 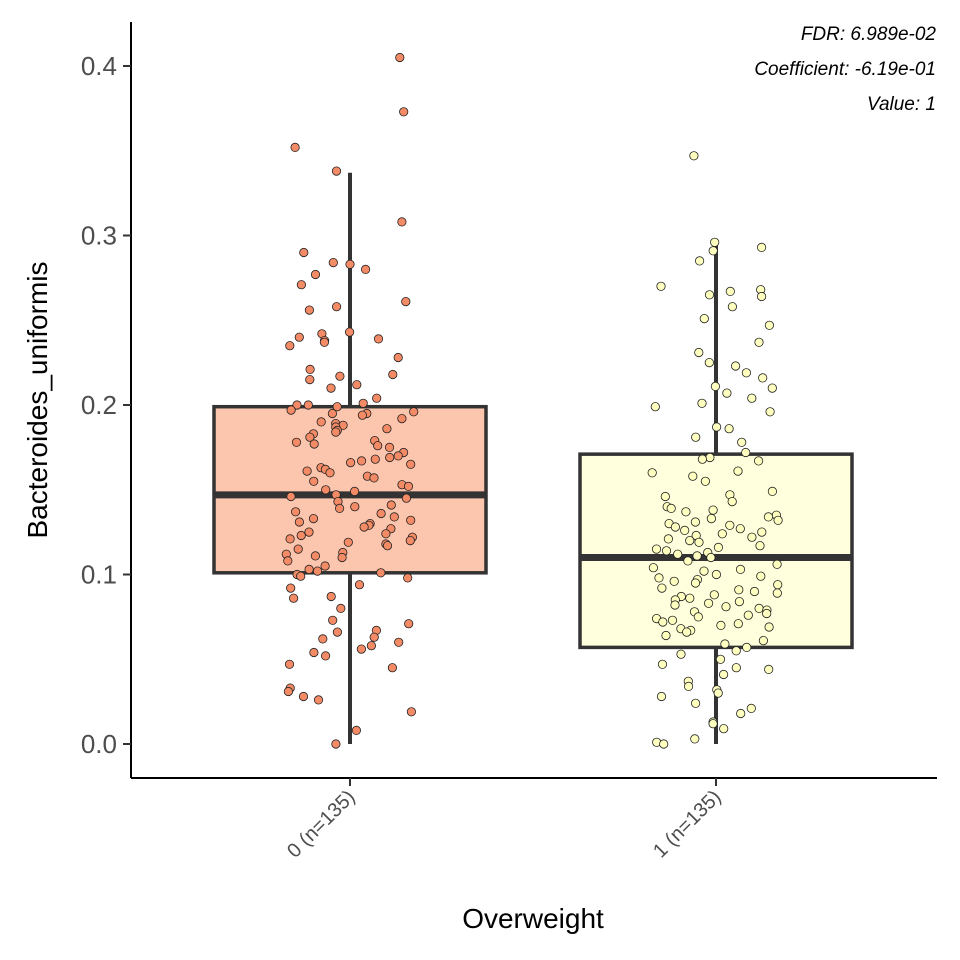 I want to click on y-tick-label-2: 0.2, so click(x=99, y=405).